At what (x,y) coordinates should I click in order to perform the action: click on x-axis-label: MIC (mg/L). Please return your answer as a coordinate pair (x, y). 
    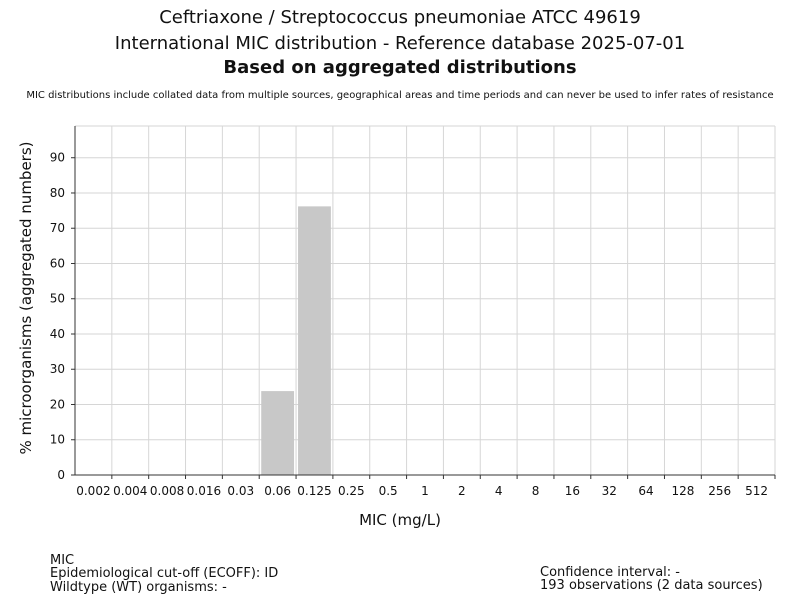
    Looking at the image, I should click on (400, 520).